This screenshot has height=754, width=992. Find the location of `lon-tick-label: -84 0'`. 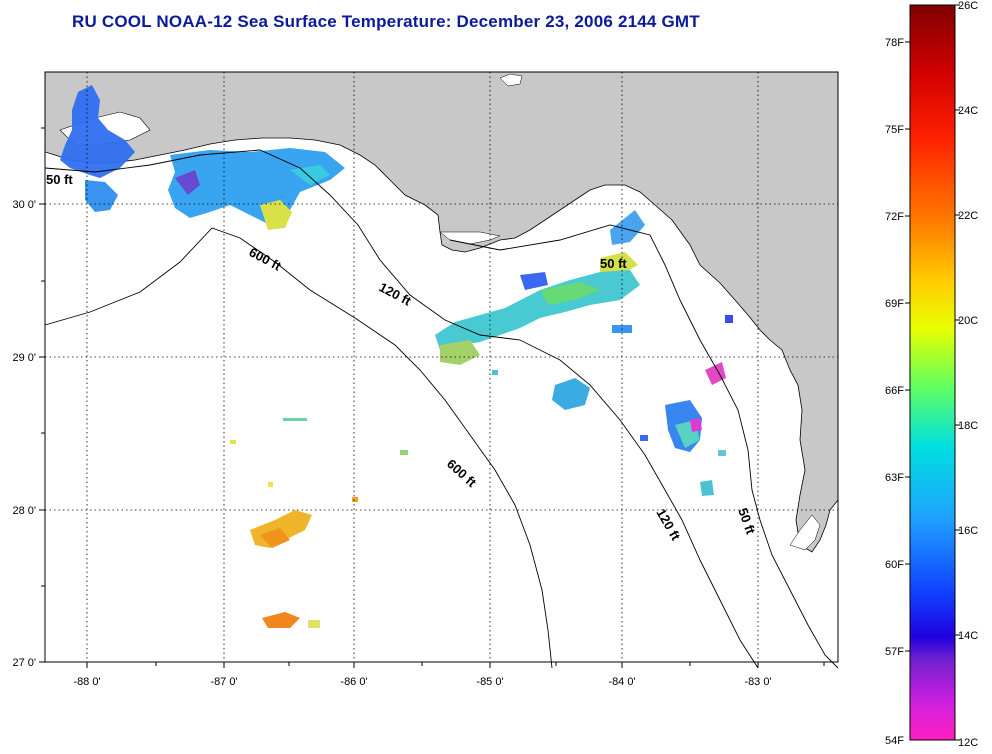

lon-tick-label: -84 0' is located at coordinates (621, 682).